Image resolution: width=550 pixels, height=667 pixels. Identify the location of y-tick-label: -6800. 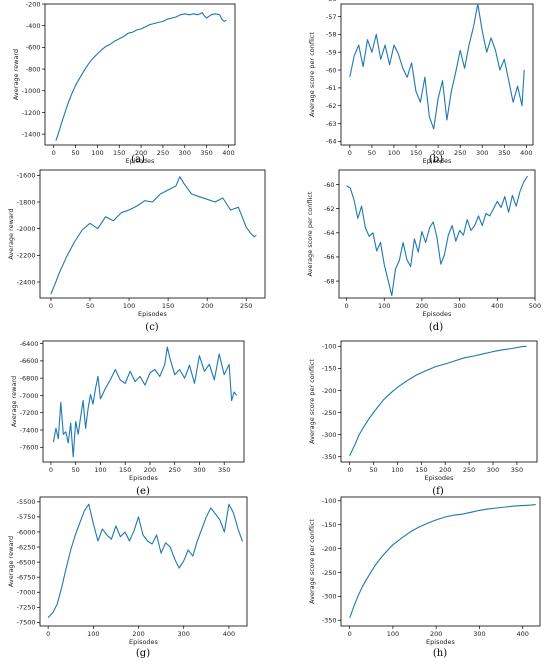
(29, 378).